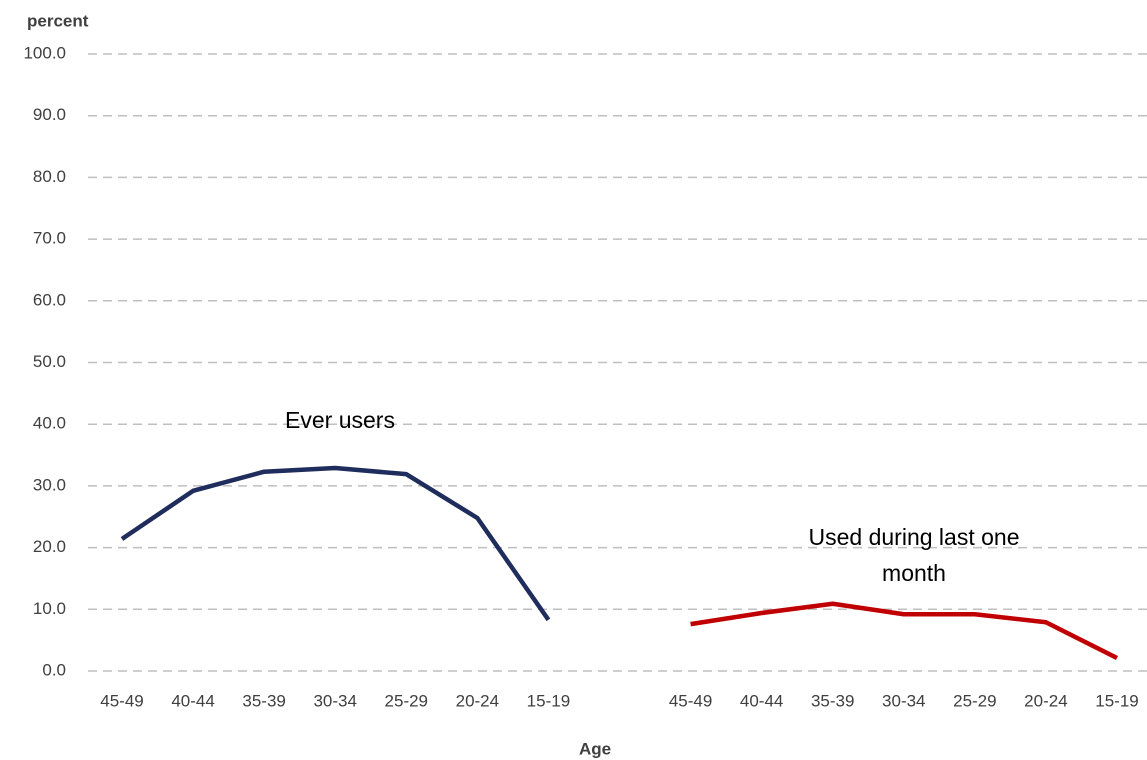 This screenshot has height=760, width=1147. Describe the element at coordinates (49, 361) in the screenshot. I see `y-tick-label: 50.0` at that location.